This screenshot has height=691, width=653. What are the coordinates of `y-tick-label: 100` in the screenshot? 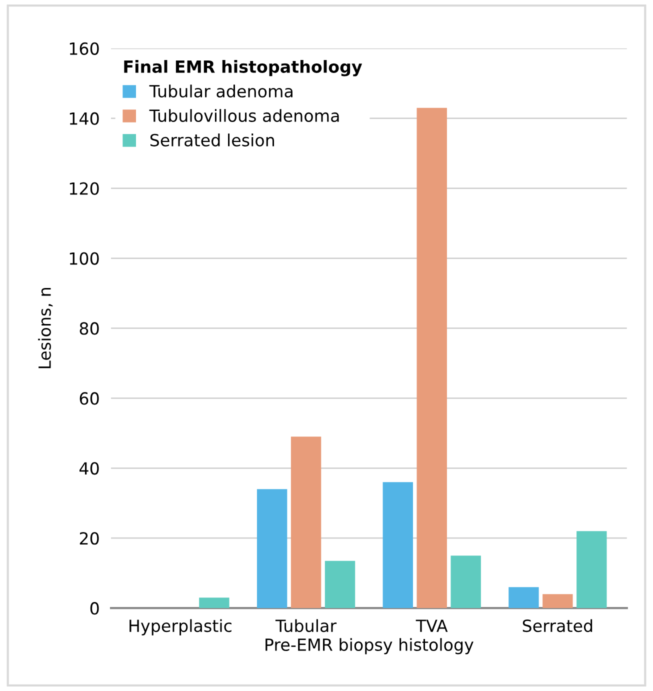 It's located at (84, 258).